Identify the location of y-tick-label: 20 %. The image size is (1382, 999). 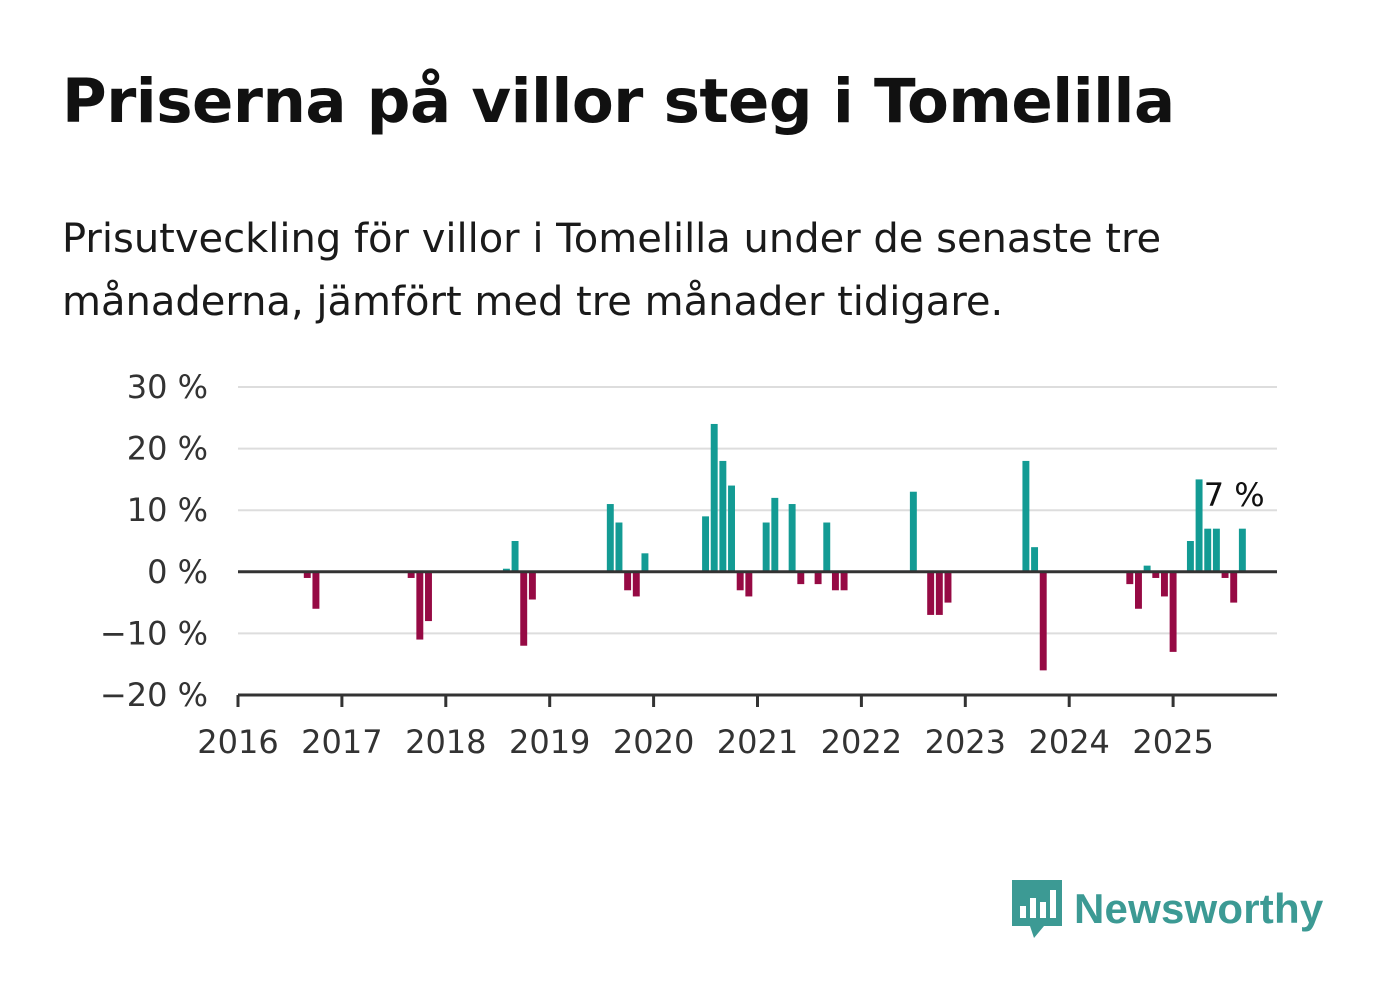
(167, 449).